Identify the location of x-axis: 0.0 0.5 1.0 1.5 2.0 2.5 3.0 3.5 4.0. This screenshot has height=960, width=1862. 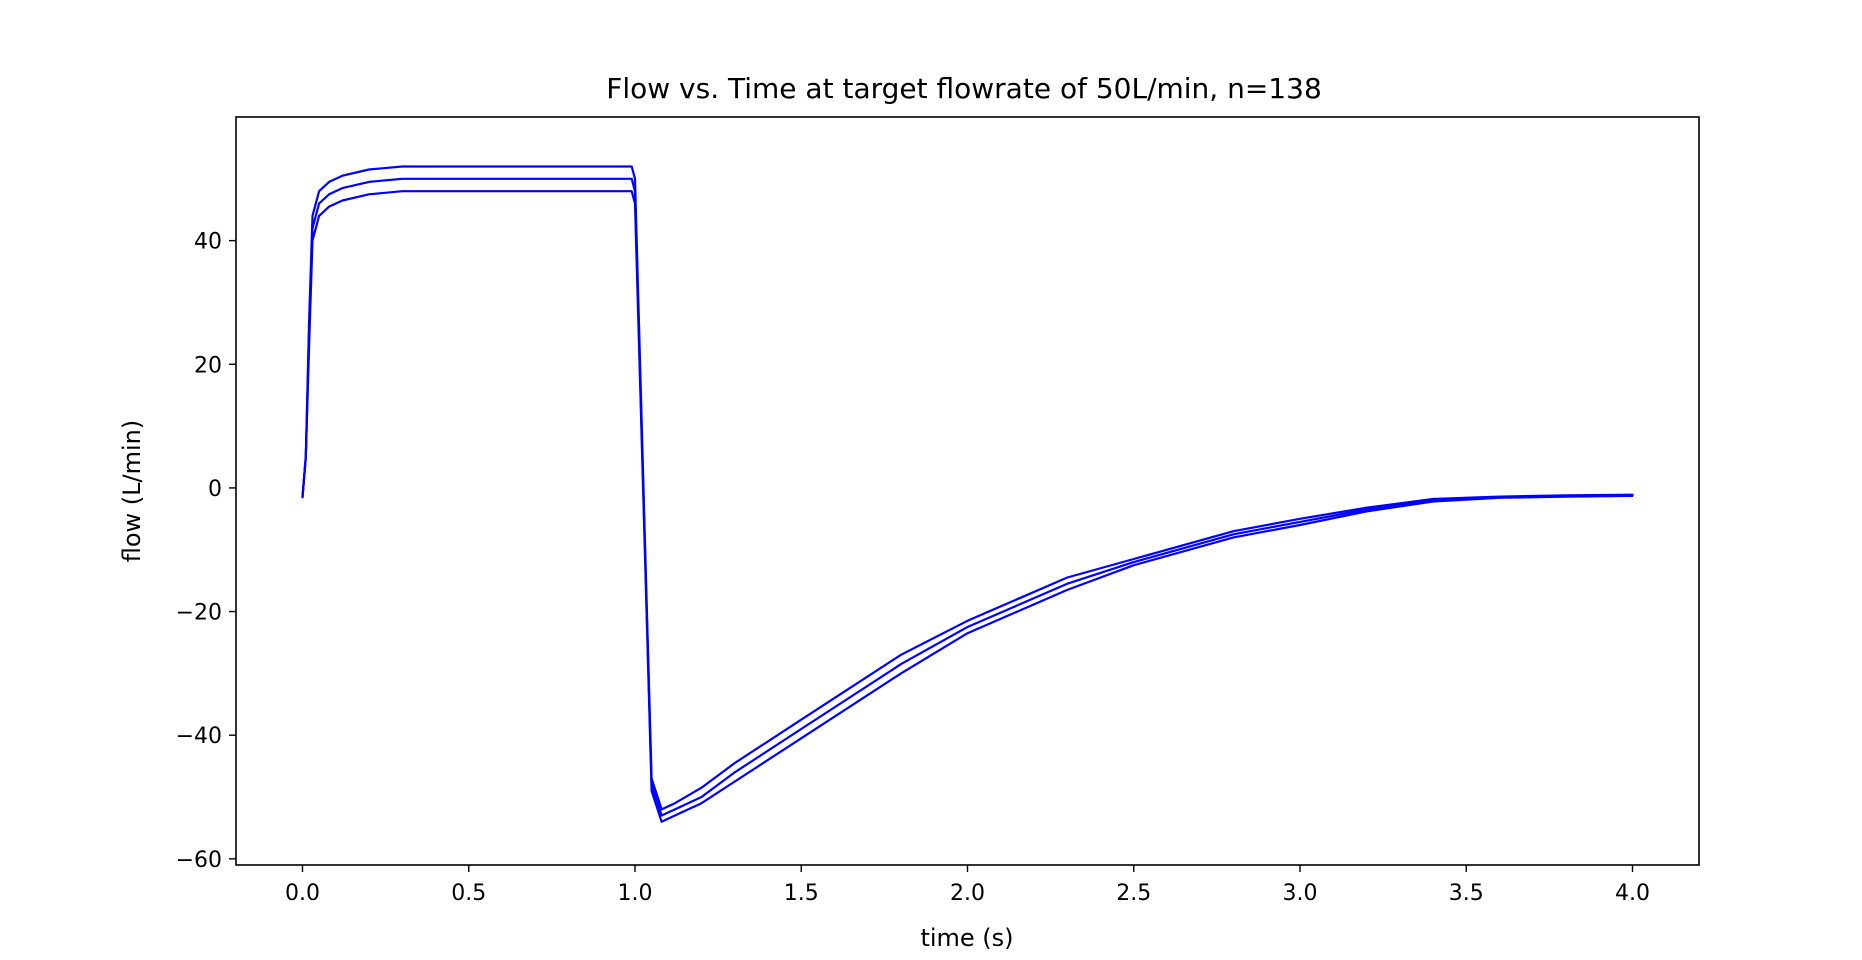
(967, 885).